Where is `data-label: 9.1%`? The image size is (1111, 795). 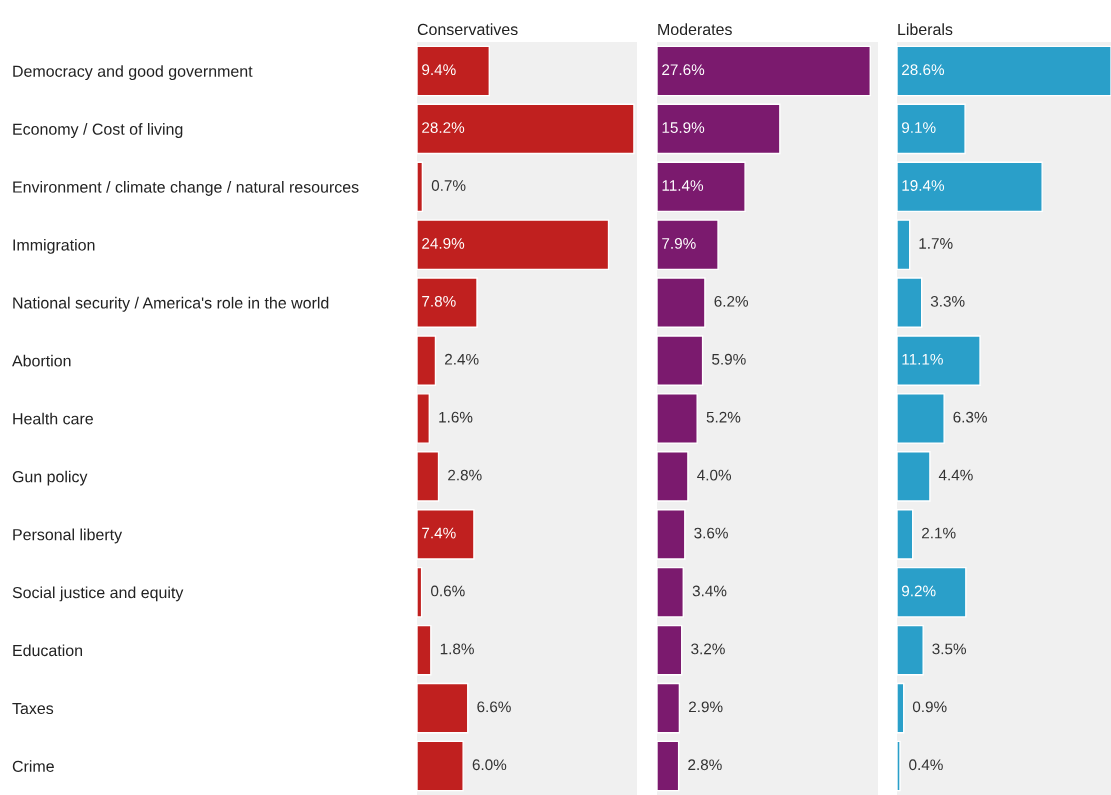 data-label: 9.1% is located at coordinates (919, 127).